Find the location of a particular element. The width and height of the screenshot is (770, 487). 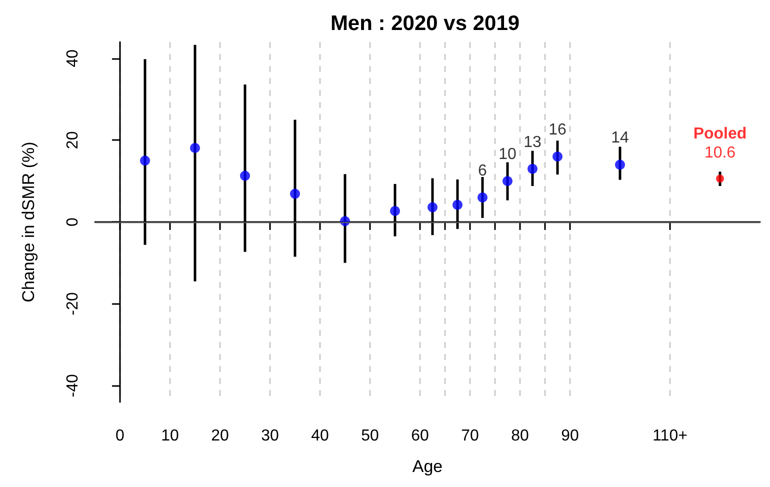

x-tick-label: 40 is located at coordinates (320, 436).